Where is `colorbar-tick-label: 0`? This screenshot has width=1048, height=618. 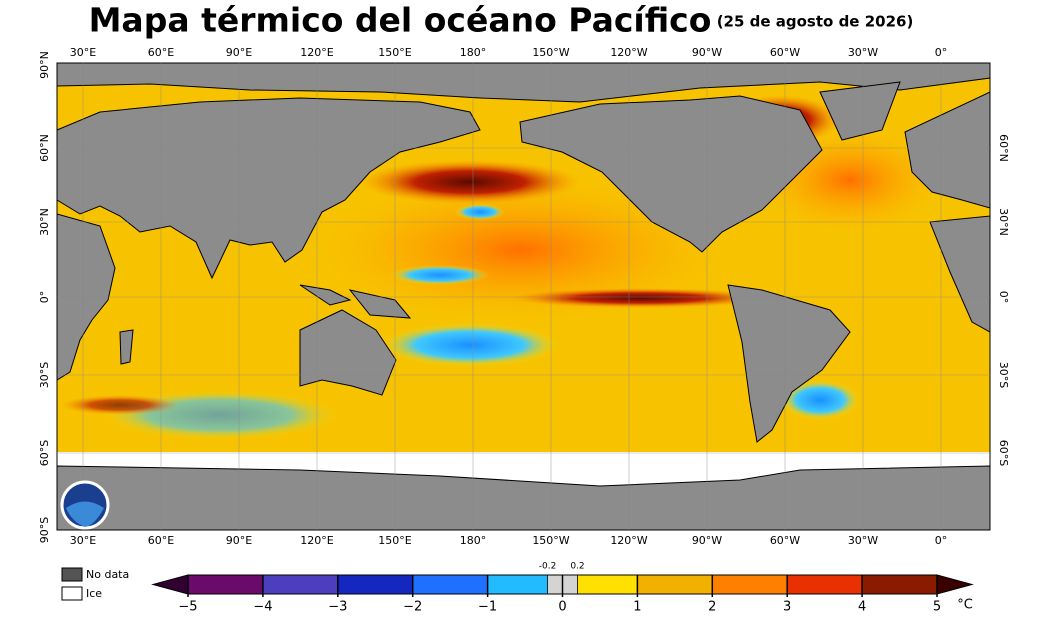 colorbar-tick-label: 0 is located at coordinates (562, 607).